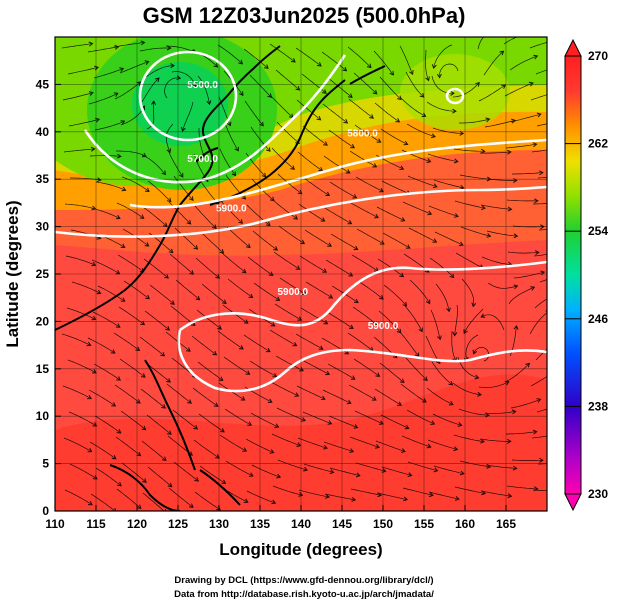 This screenshot has width=619, height=605. Describe the element at coordinates (383, 524) in the screenshot. I see `x-tick-label: 150` at that location.